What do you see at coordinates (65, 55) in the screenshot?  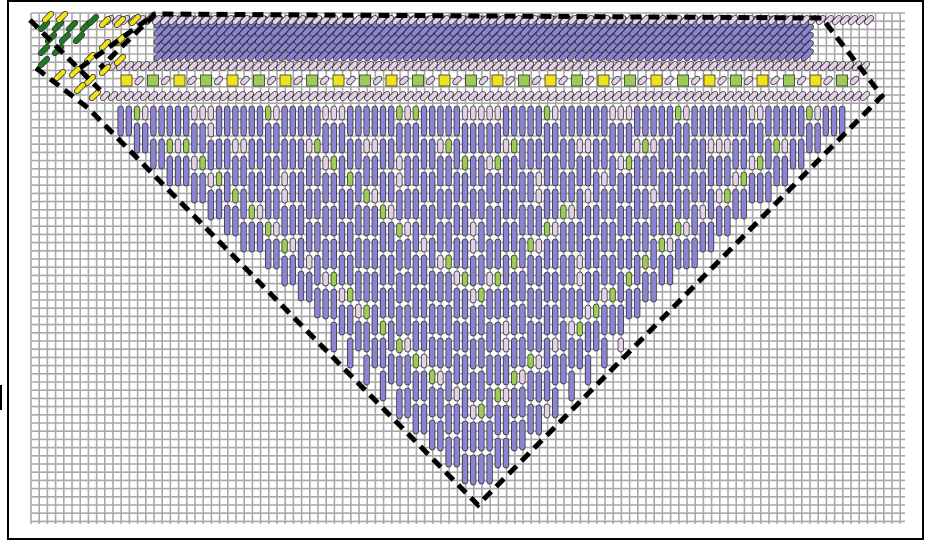 I see `outline-corner-diagonal` at bounding box center [65, 55].